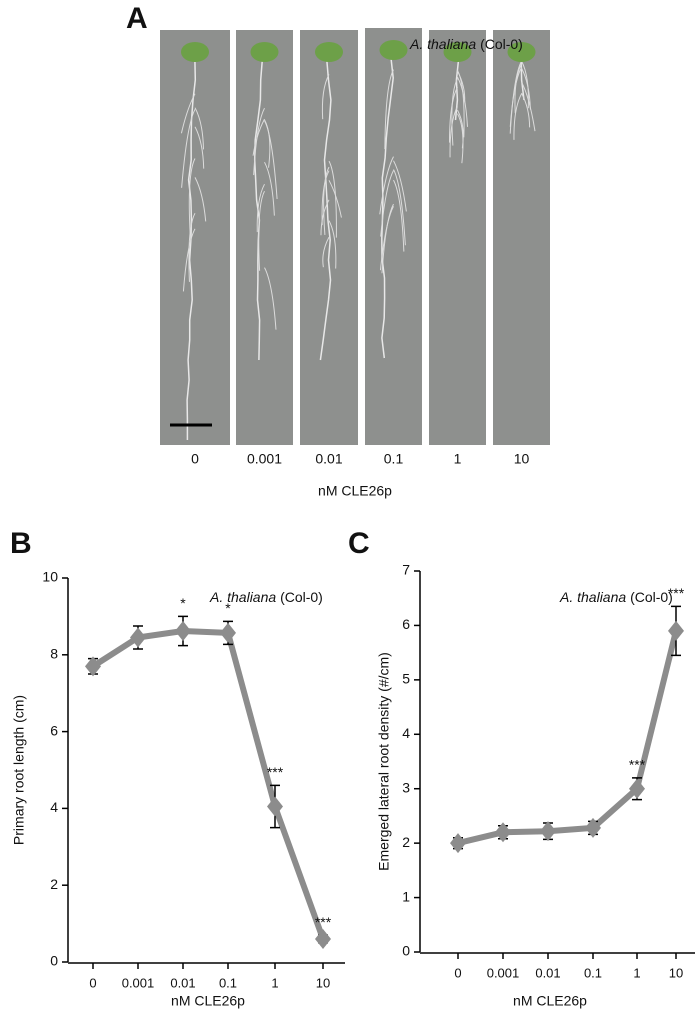 This screenshot has width=699, height=1020. I want to click on y-tick-label: 7, so click(406, 570).